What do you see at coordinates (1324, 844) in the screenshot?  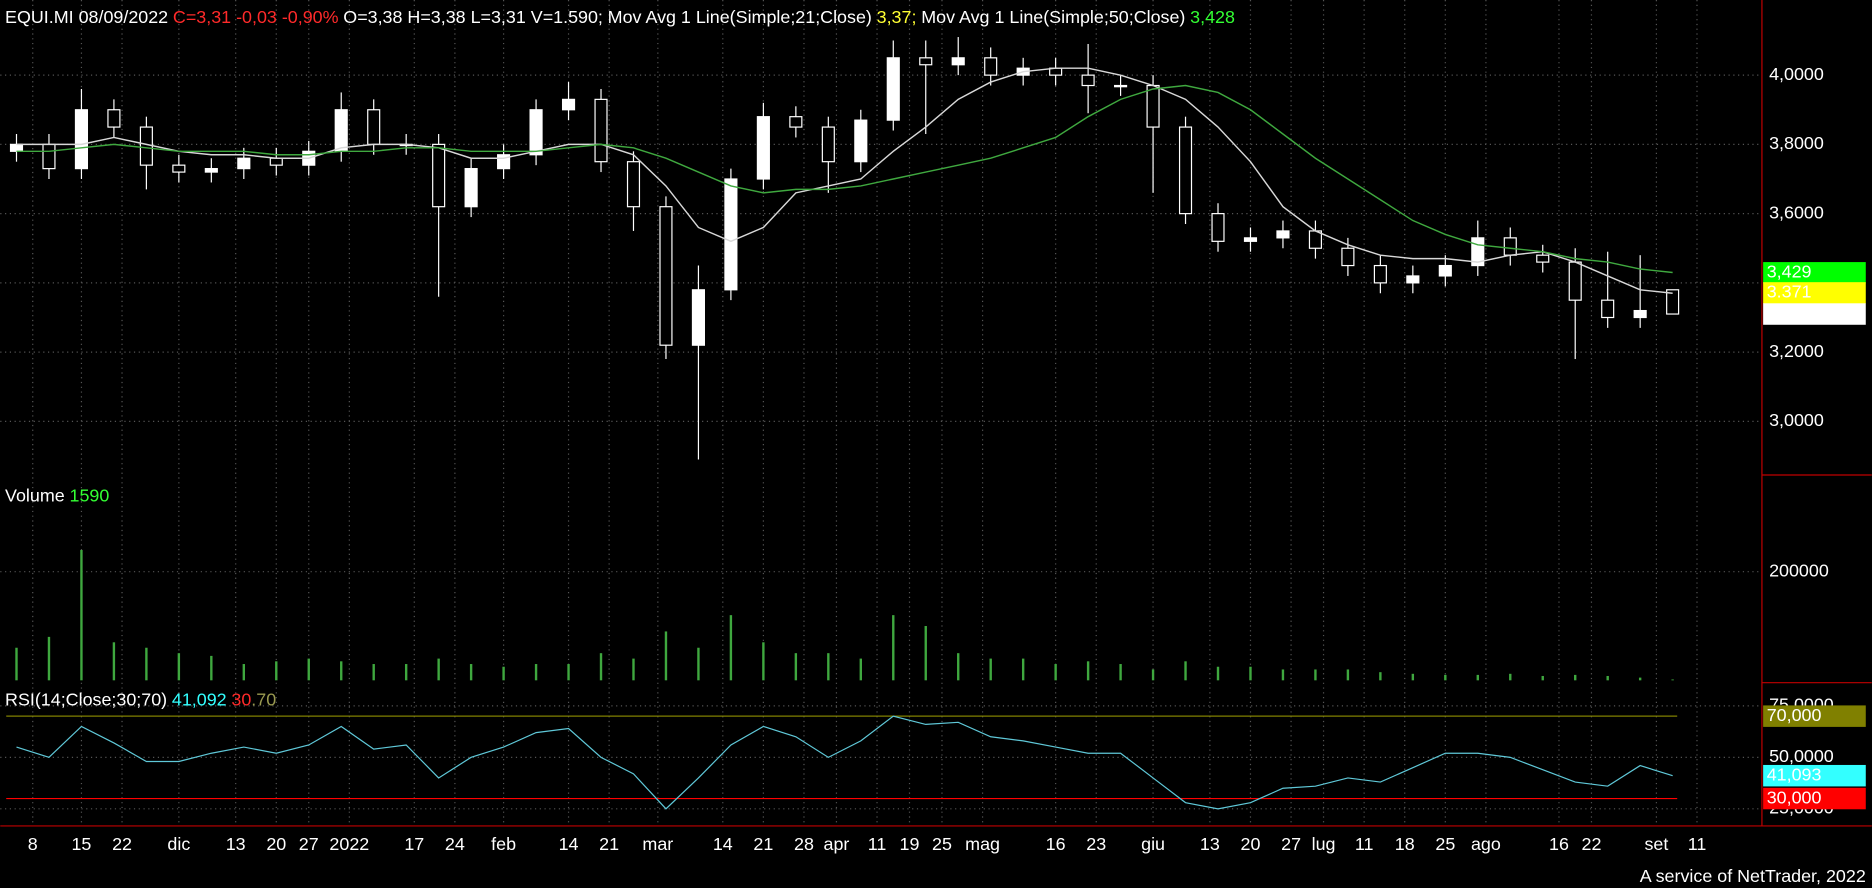 I see `x-tick-label: lug` at bounding box center [1324, 844].